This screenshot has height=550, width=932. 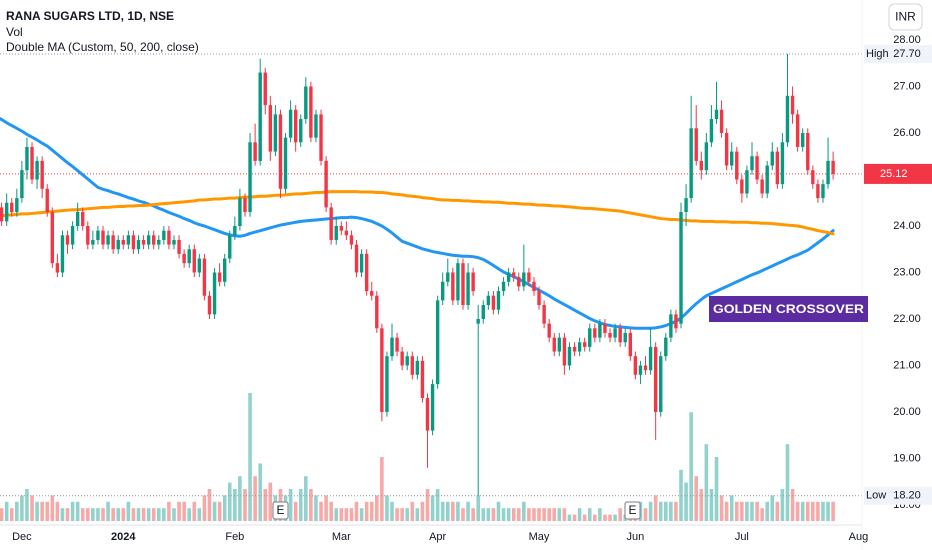 What do you see at coordinates (788, 309) in the screenshot?
I see `annotation-text: GOLDEN CROSSOVER` at bounding box center [788, 309].